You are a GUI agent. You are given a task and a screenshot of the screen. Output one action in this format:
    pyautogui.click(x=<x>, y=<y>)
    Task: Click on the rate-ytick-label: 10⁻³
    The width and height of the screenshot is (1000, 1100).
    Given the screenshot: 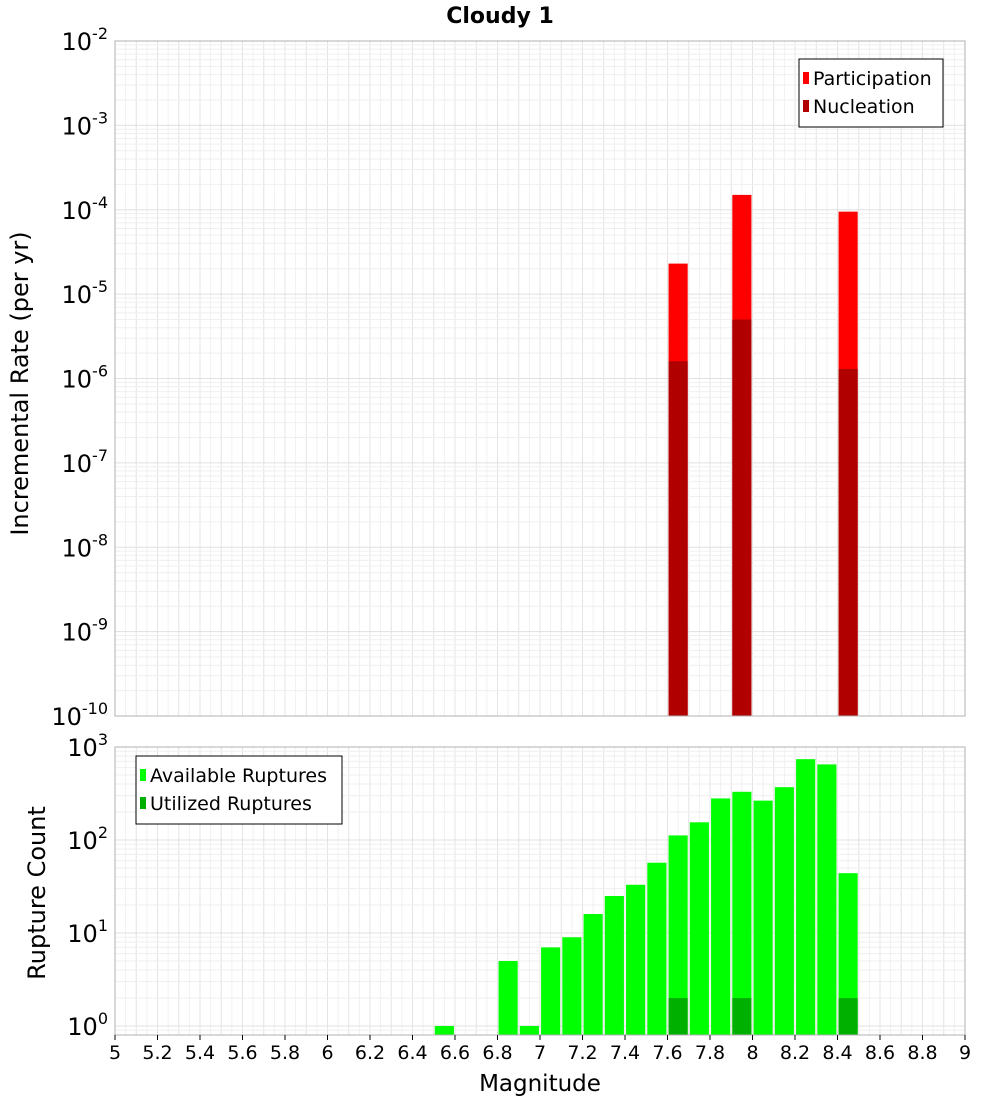 What is the action you would take?
    pyautogui.click(x=85, y=124)
    